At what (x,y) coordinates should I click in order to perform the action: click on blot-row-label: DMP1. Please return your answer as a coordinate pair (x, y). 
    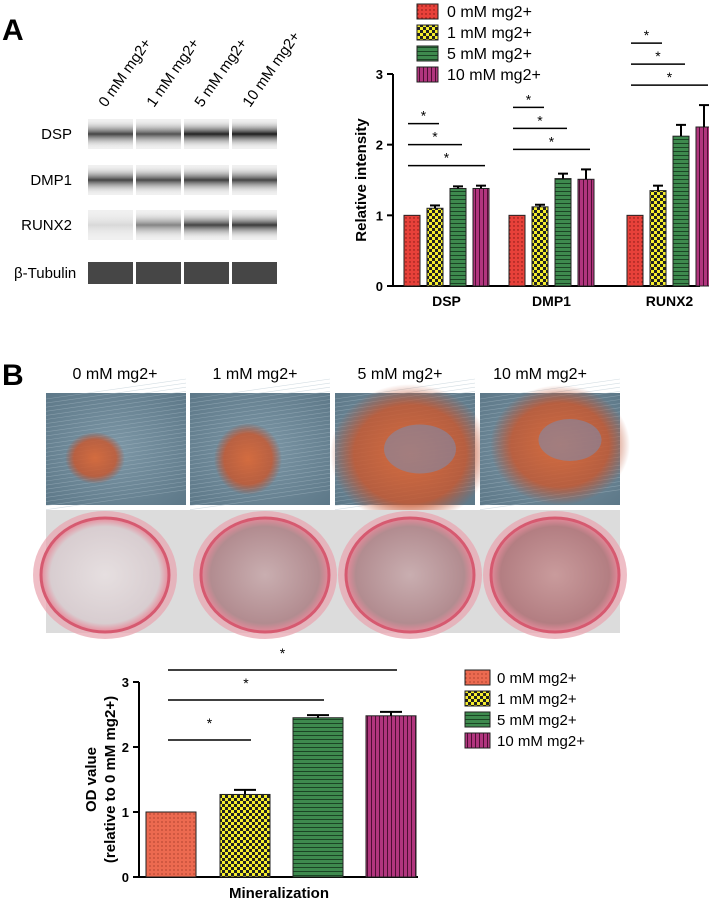
    Looking at the image, I should click on (51, 180).